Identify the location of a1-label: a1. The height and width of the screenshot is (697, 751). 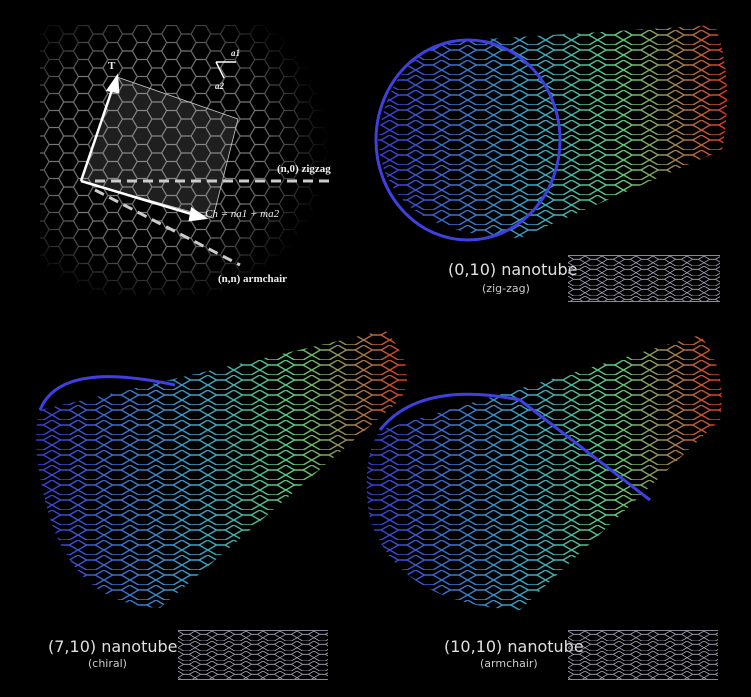
(235, 53).